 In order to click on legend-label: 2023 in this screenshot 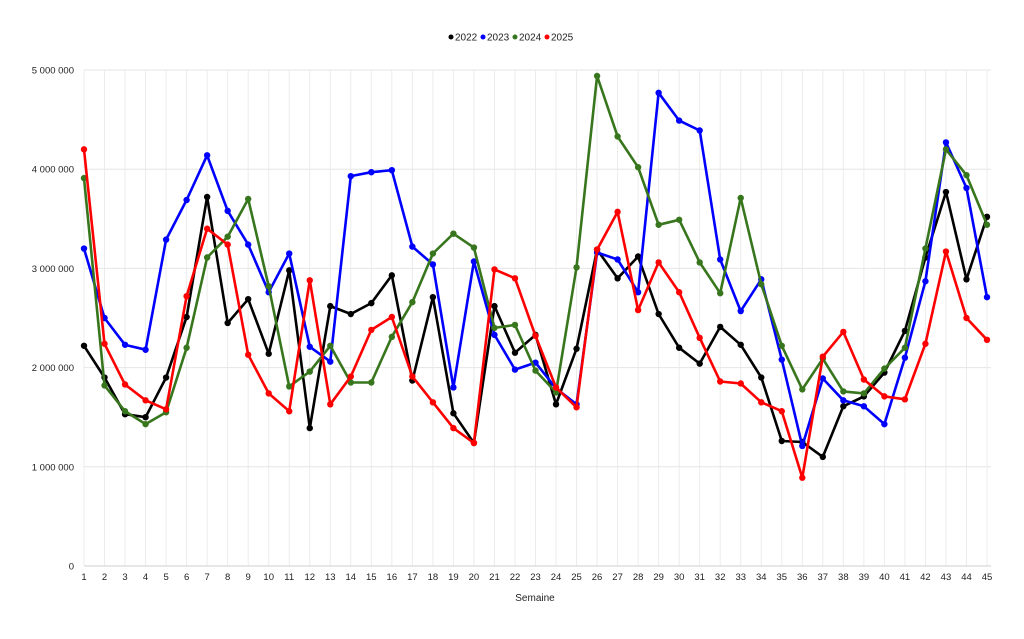, I will do `click(498, 38)`.